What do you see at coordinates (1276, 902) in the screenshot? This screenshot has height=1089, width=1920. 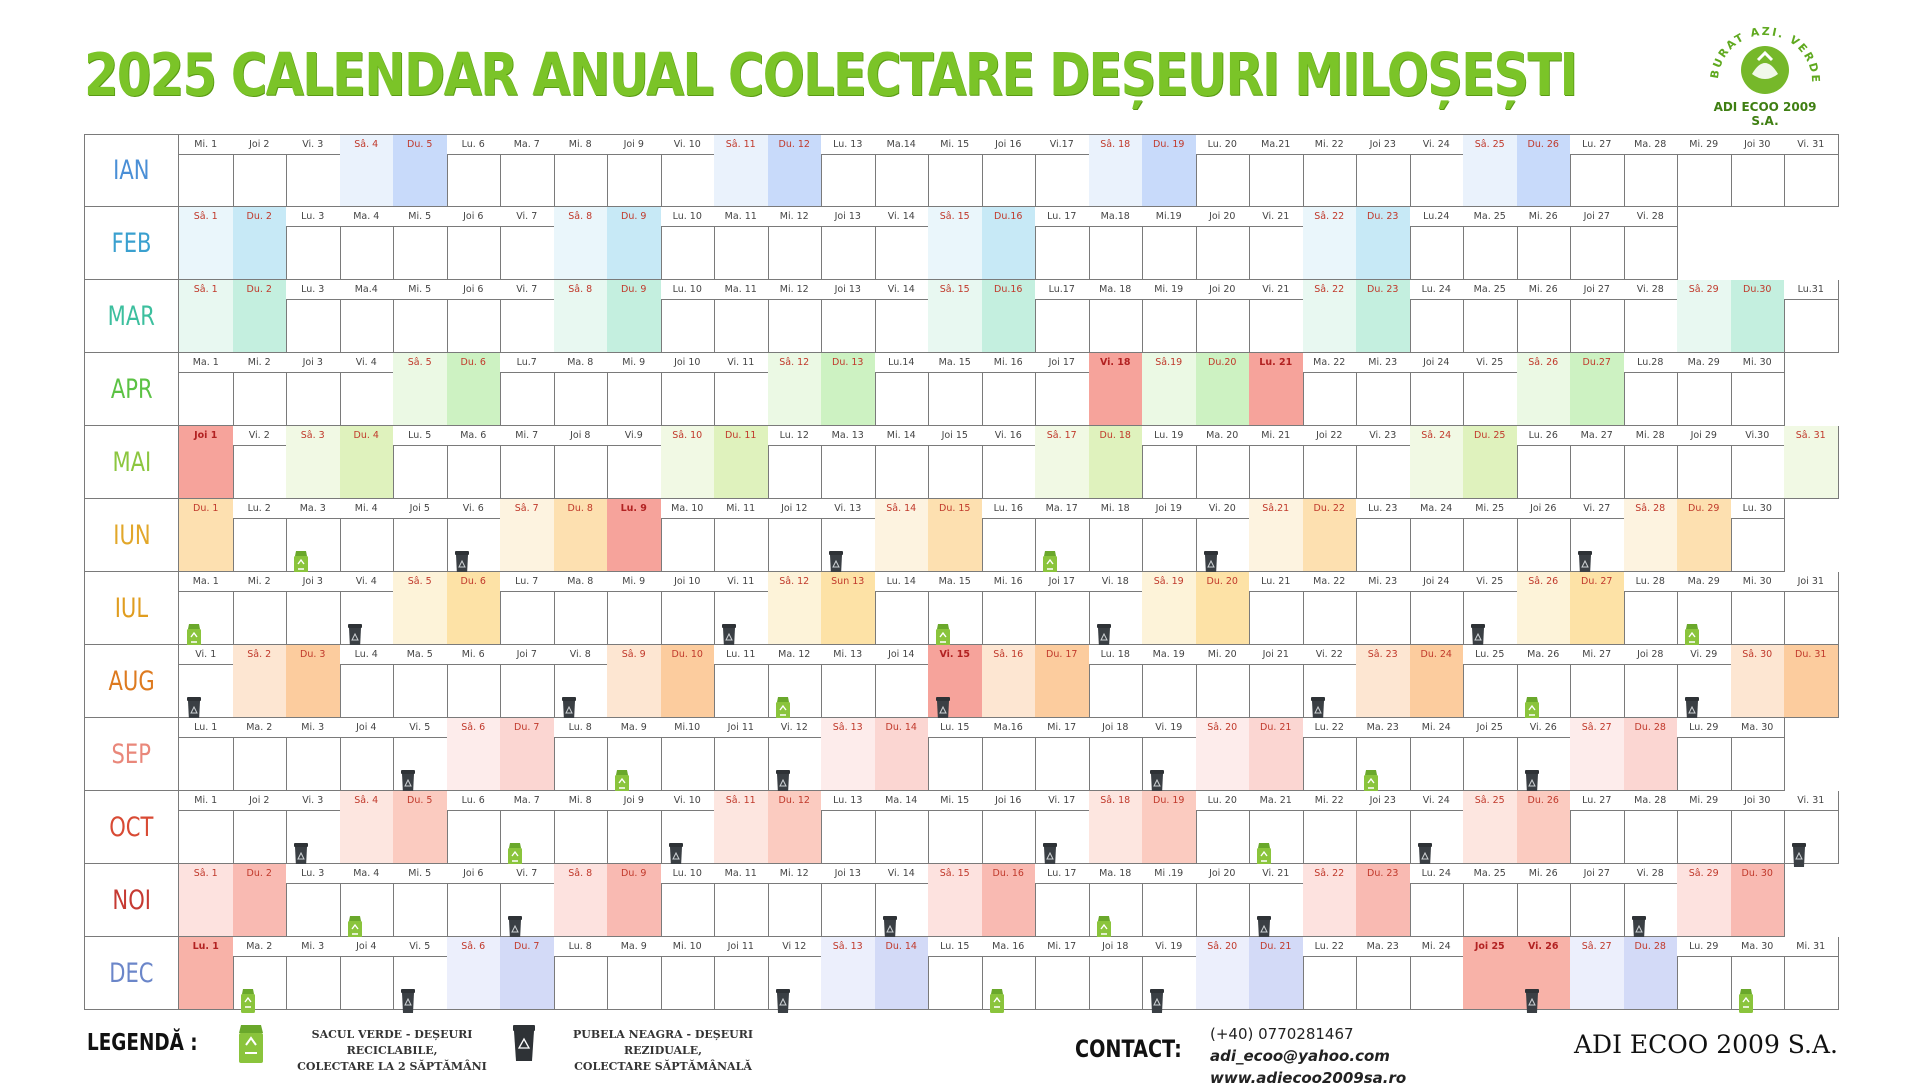 I see `day-cell: Vi. 21` at bounding box center [1276, 902].